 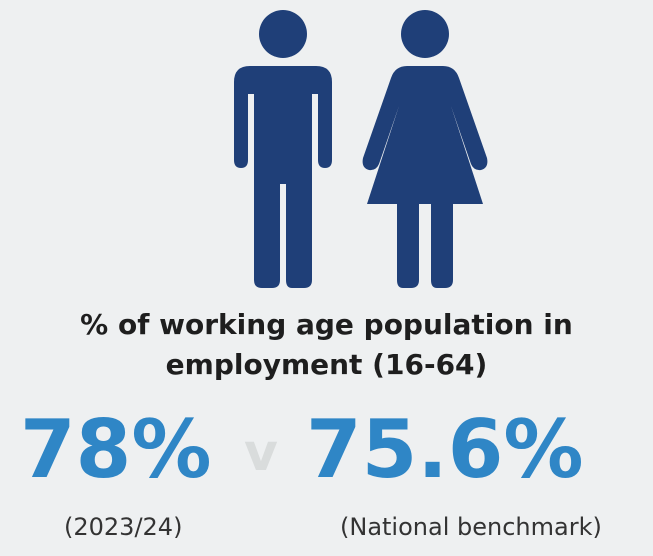 I want to click on woman-icon, so click(x=425, y=149).